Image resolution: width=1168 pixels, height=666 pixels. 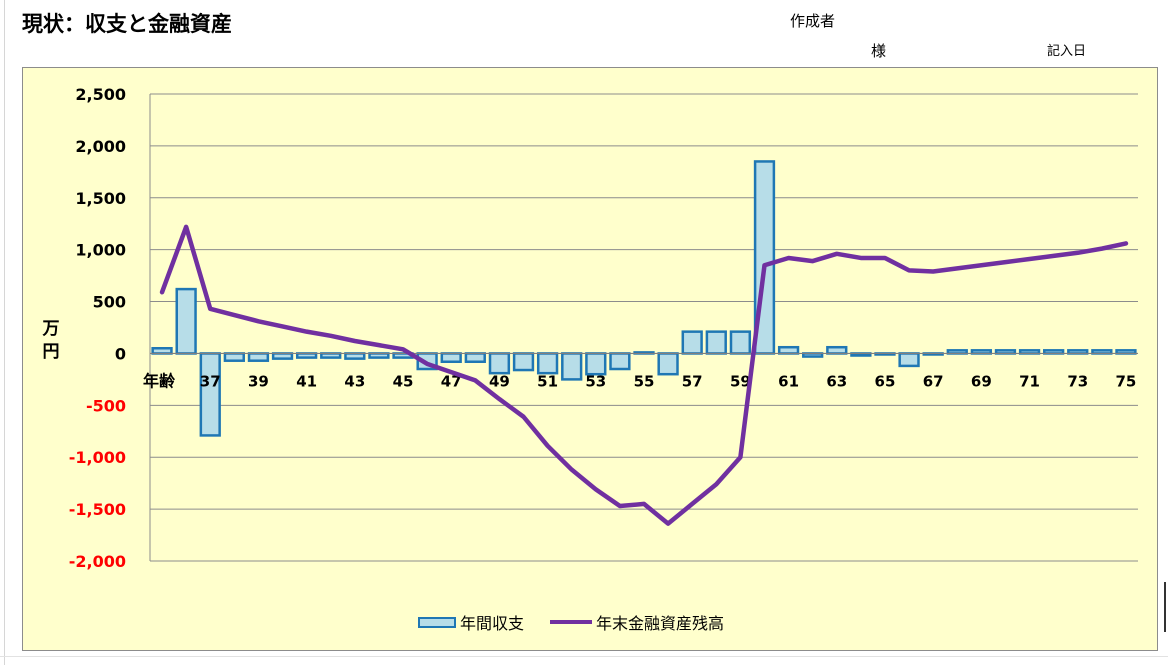 What do you see at coordinates (100, 250) in the screenshot?
I see `y-tick-label: 1,000` at bounding box center [100, 250].